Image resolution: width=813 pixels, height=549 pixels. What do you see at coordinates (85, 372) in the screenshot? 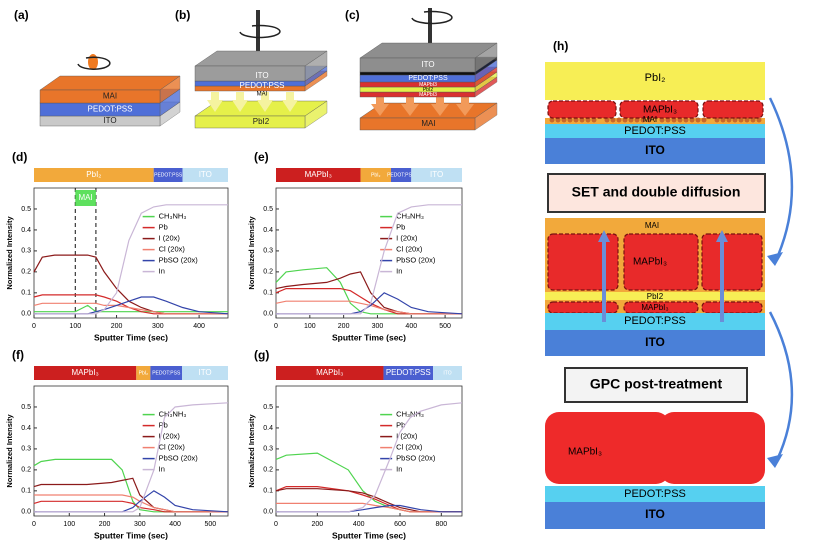
I see `layer-band-label: MAPbI₃` at bounding box center [85, 372].